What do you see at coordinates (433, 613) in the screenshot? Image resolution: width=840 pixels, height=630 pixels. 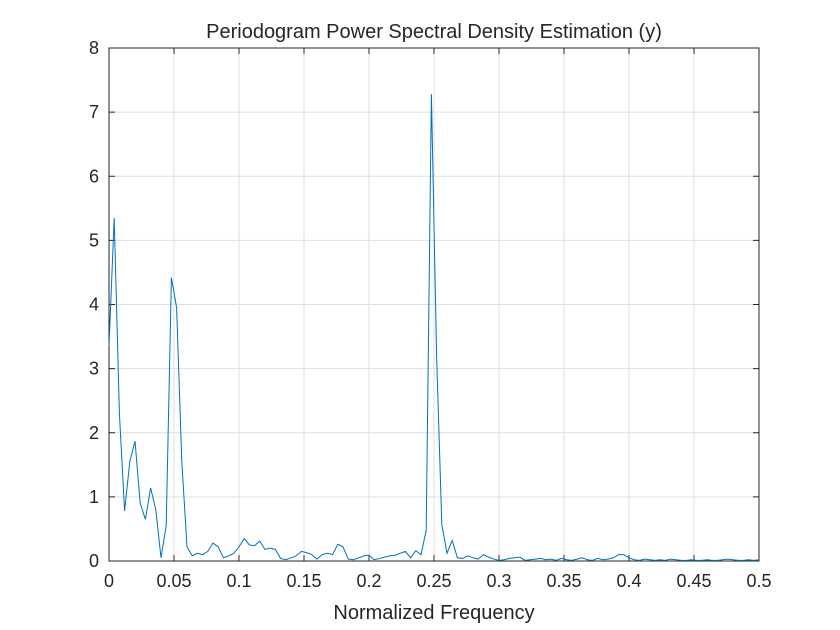 I see `x-axis-label: Normalized Frequency` at bounding box center [433, 613].